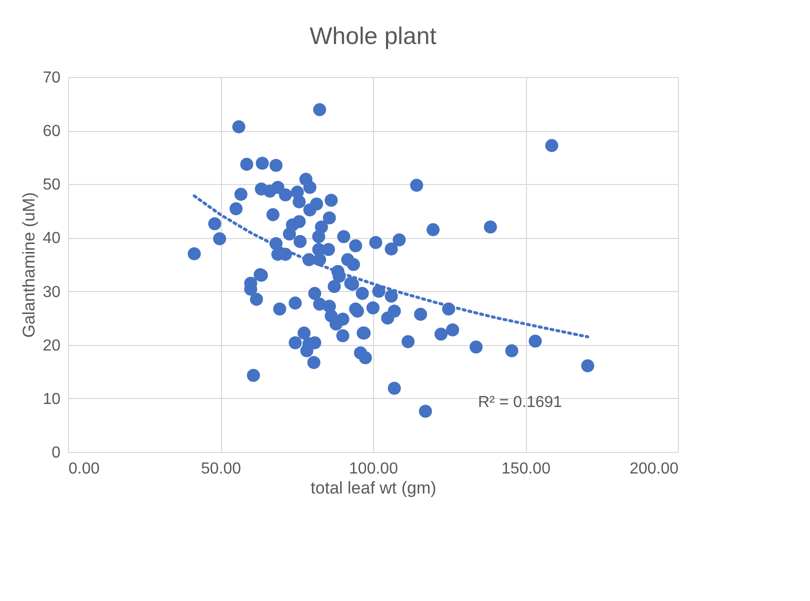  I want to click on x-tick-label: 0.00, so click(84, 469).